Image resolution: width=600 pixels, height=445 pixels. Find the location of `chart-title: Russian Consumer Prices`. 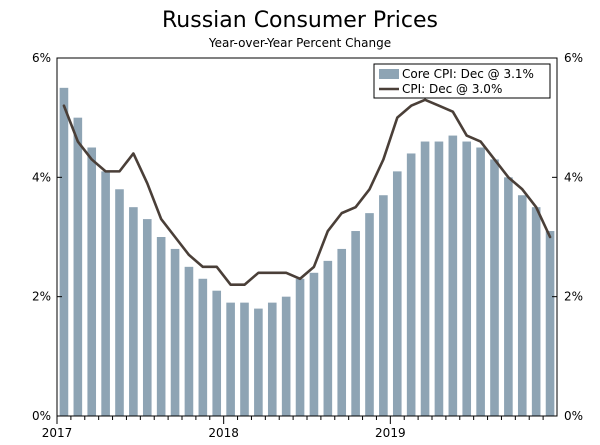

chart-title: Russian Consumer Prices is located at coordinates (300, 20).